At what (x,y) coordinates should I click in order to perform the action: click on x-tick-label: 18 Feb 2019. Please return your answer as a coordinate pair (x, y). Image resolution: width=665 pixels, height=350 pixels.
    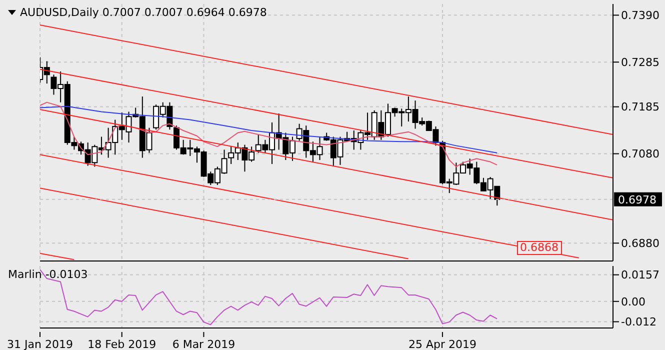
    Looking at the image, I should click on (122, 344).